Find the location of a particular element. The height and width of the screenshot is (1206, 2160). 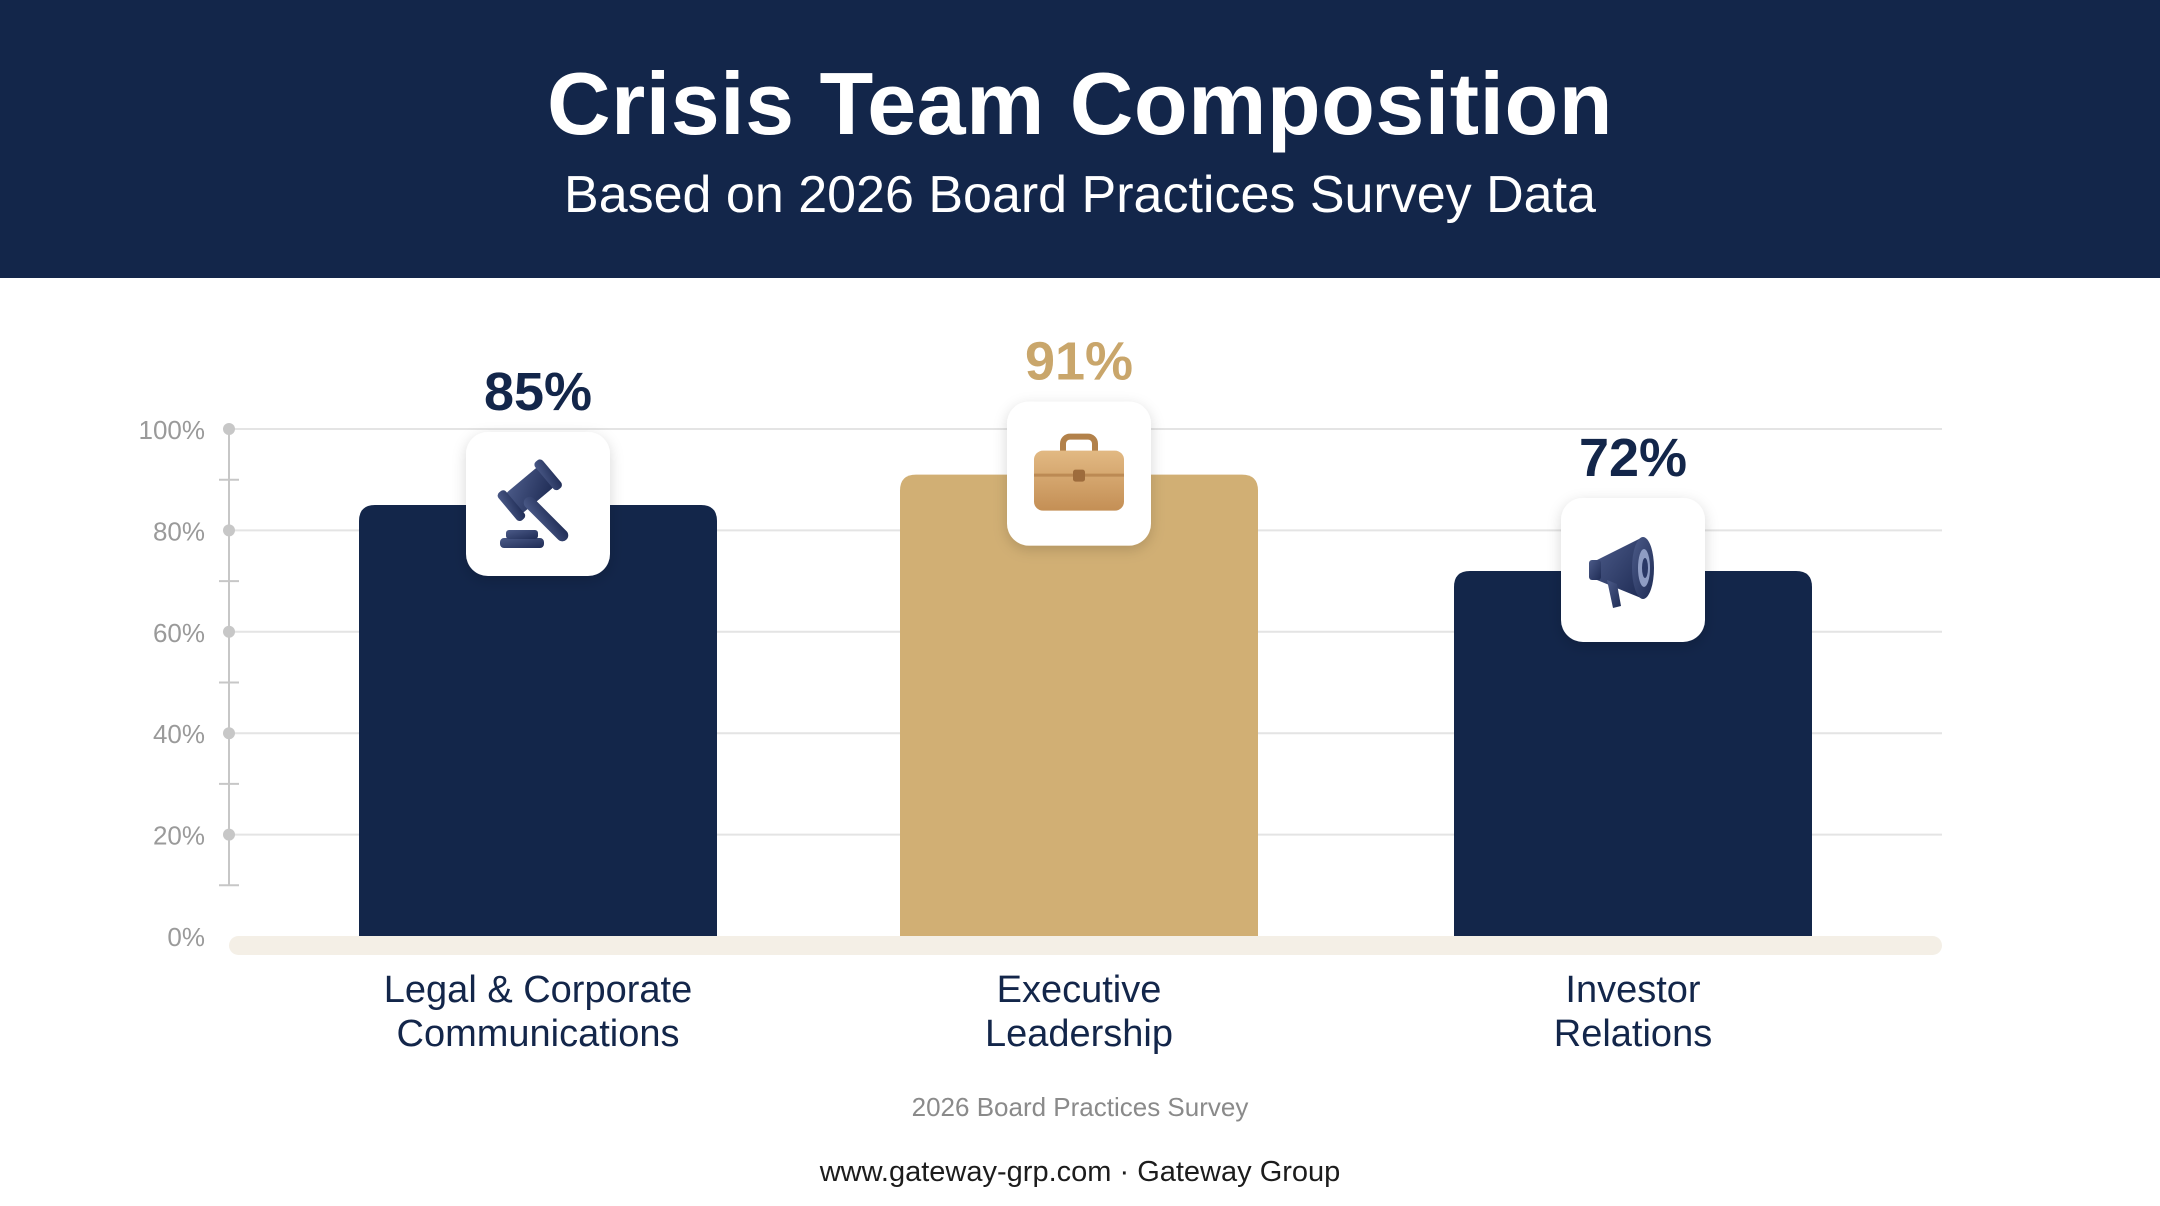

category-label-line: Relations is located at coordinates (1633, 1034).